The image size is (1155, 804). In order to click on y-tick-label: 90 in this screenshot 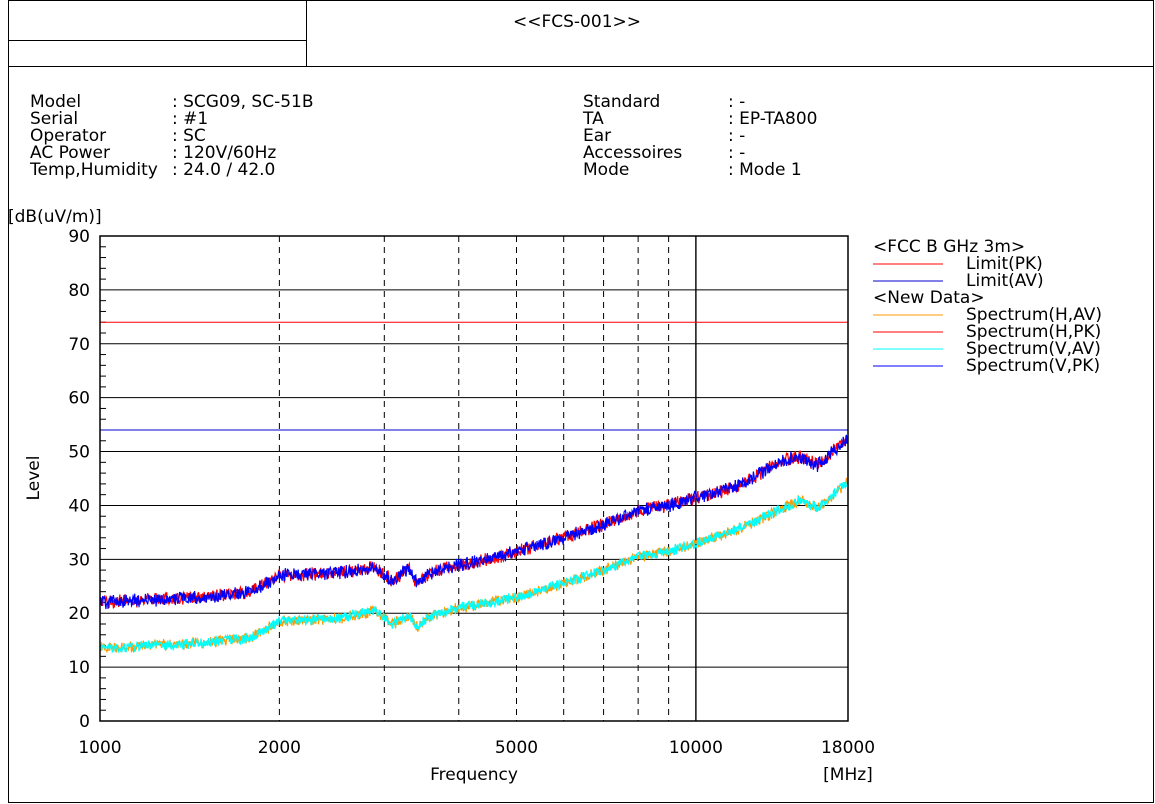, I will do `click(79, 237)`.